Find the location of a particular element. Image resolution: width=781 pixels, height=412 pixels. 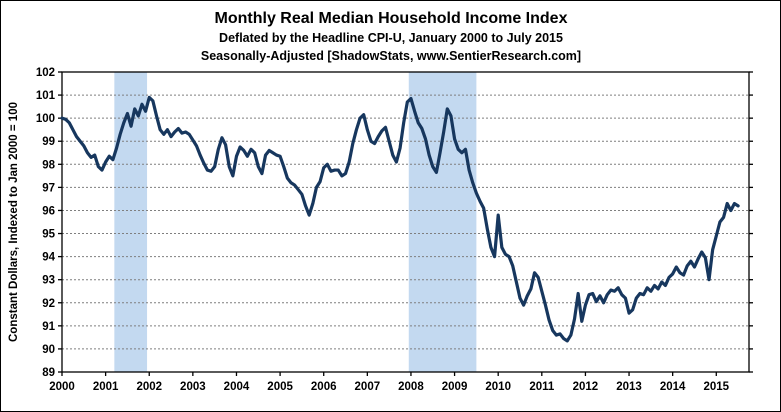

x-tick-label: 2005 is located at coordinates (280, 387).